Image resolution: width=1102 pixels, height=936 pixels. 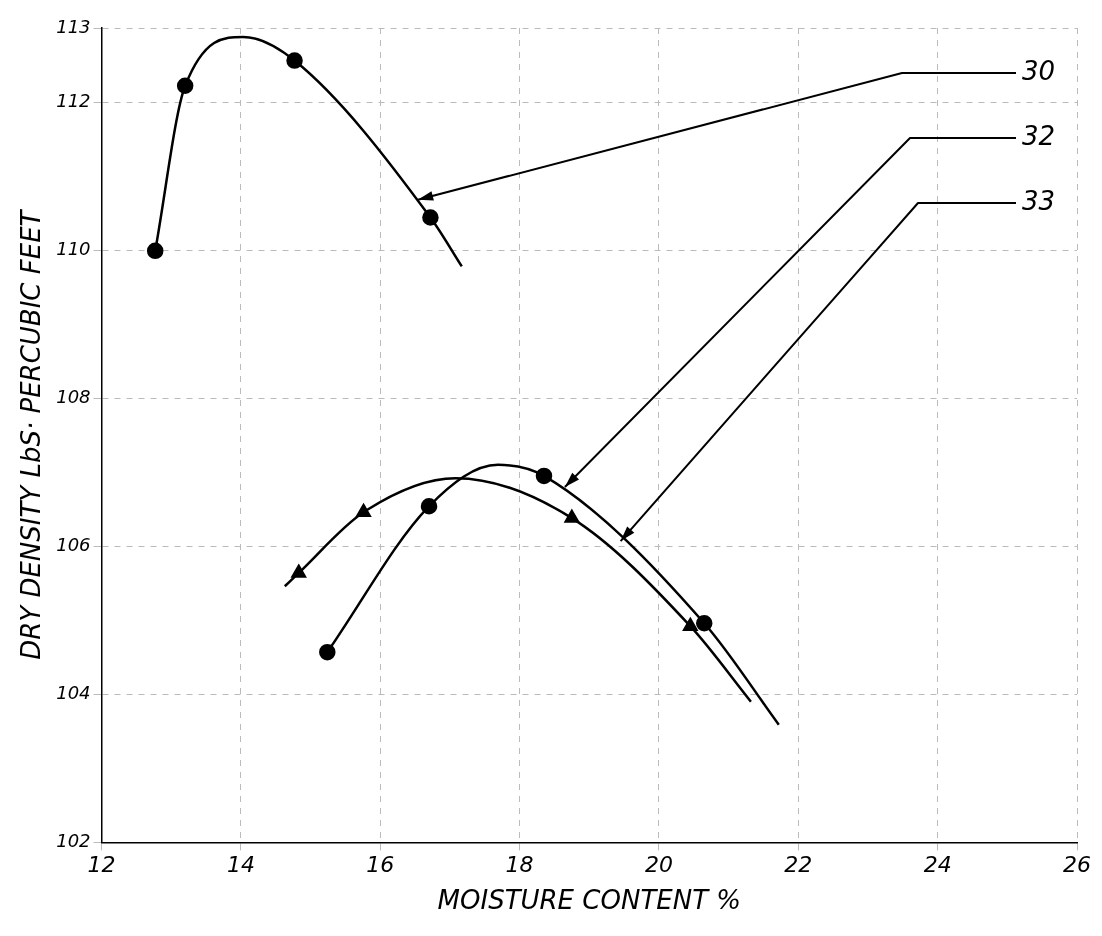 What do you see at coordinates (73, 692) in the screenshot?
I see `y-tick-label: 104` at bounding box center [73, 692].